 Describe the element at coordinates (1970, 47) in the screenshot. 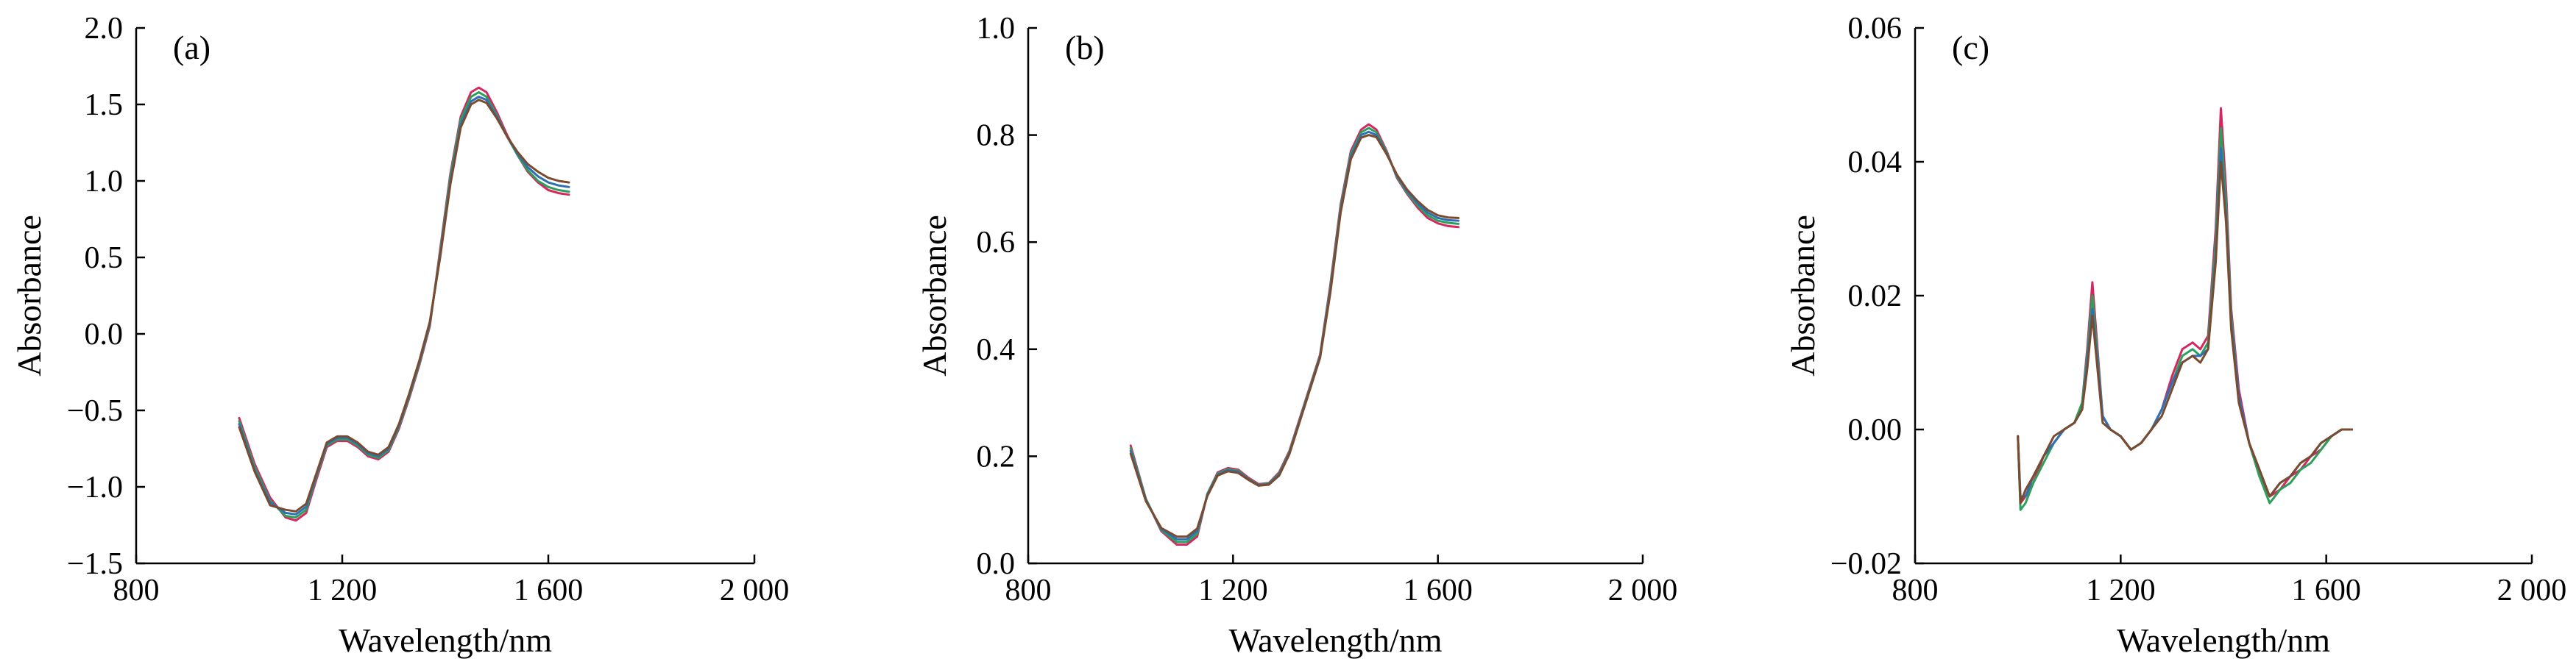

I see `panel-label: (c)` at that location.